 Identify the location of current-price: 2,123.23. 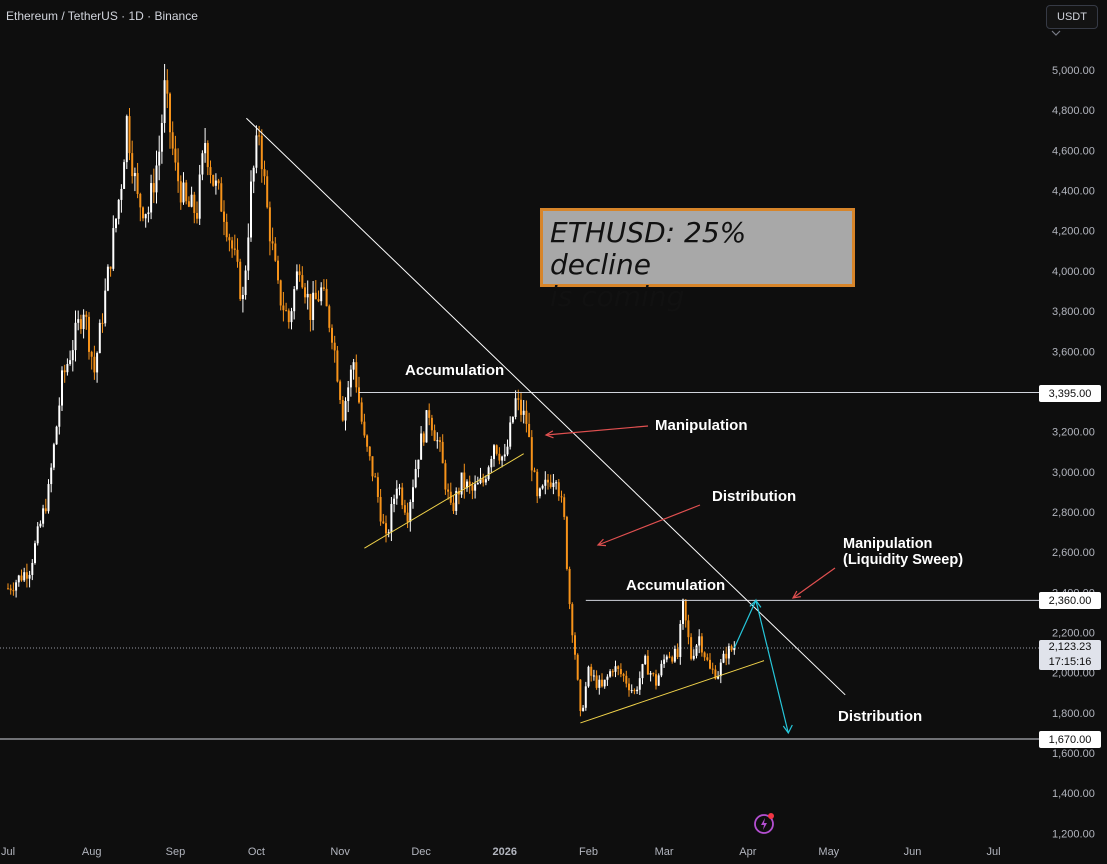
(1070, 647).